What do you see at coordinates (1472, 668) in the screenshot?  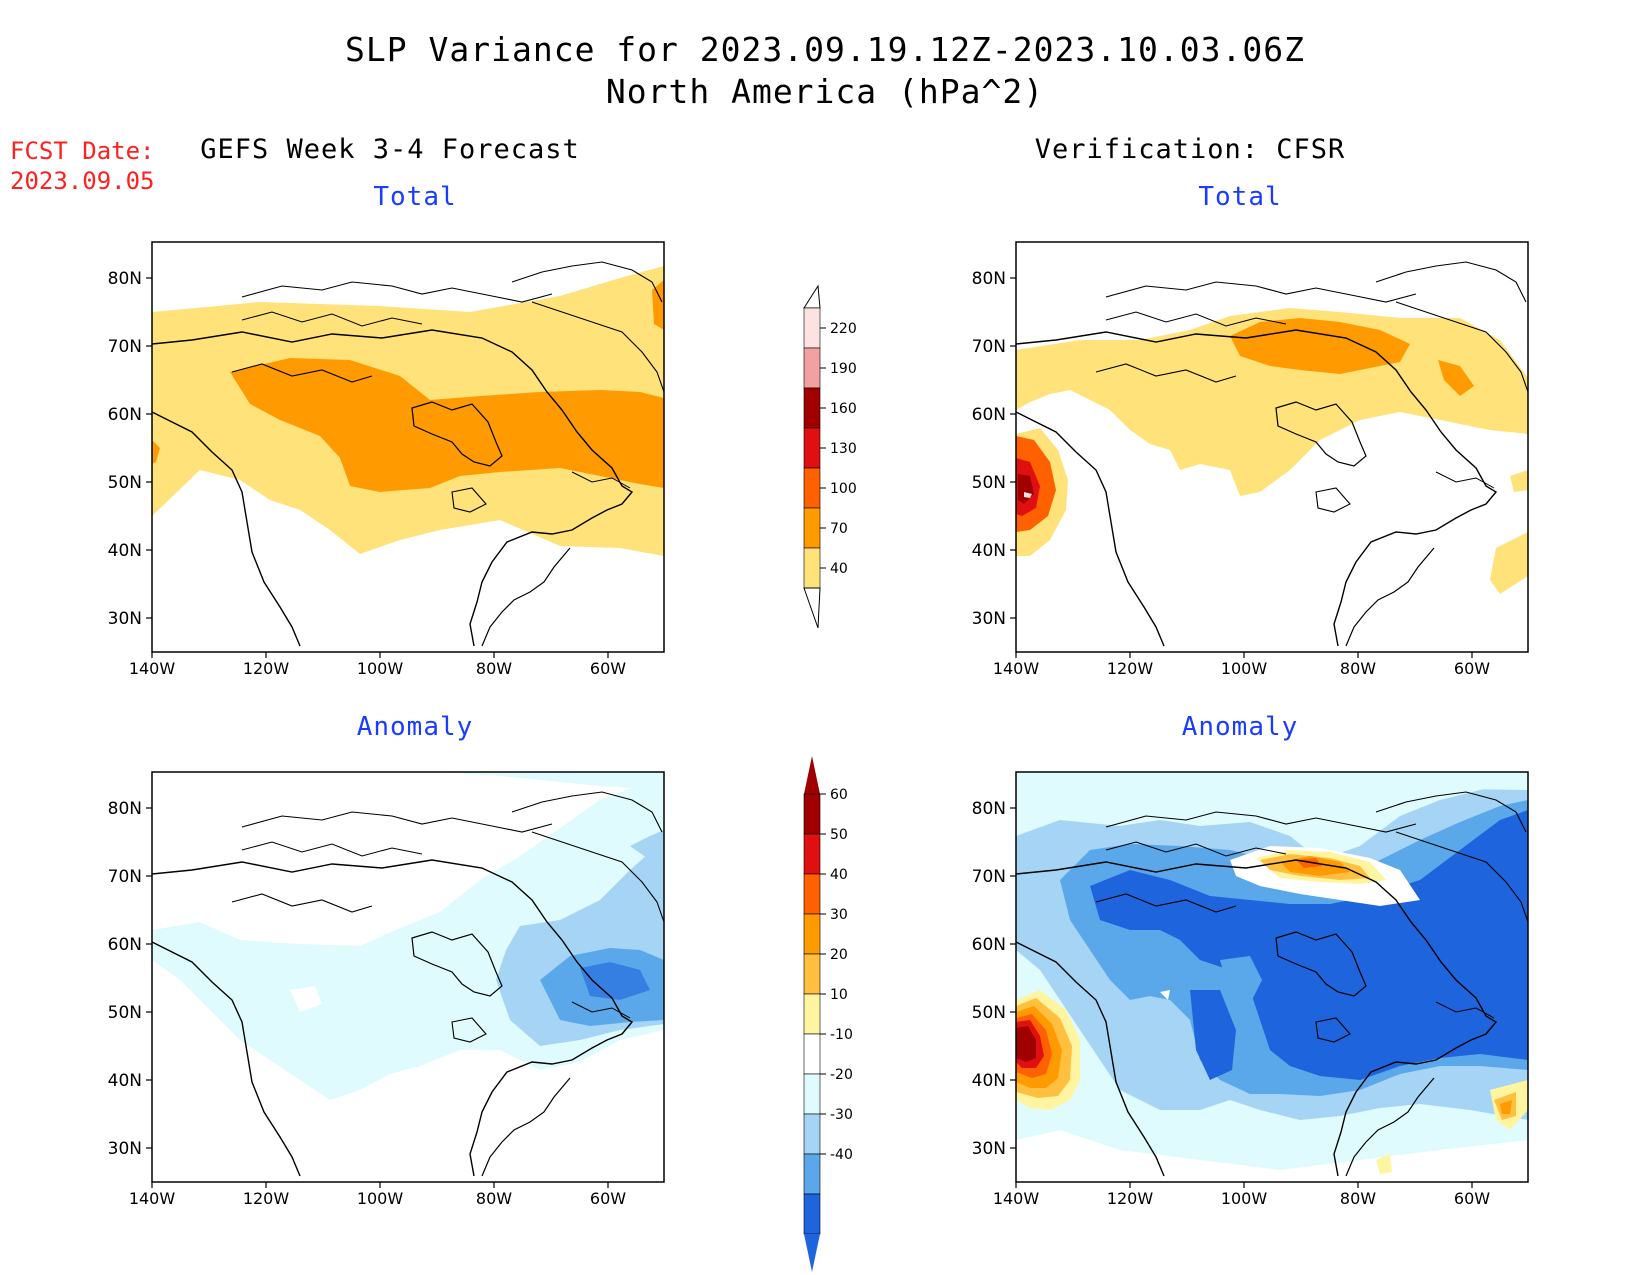 I see `verification-total-lon-label: 60W` at bounding box center [1472, 668].